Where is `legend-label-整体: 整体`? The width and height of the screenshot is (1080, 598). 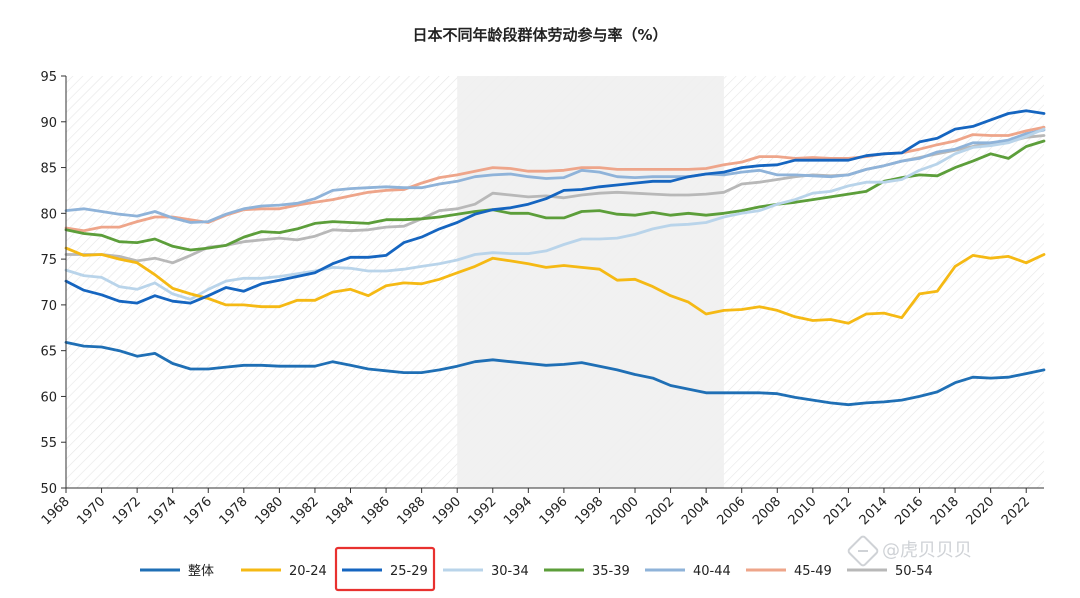 legend-label-整体: 整体 is located at coordinates (201, 571).